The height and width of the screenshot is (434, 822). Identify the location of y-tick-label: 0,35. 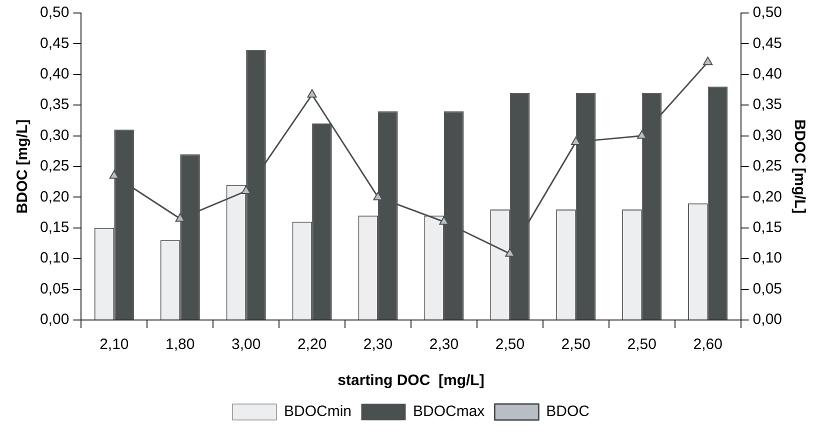
(55, 105).